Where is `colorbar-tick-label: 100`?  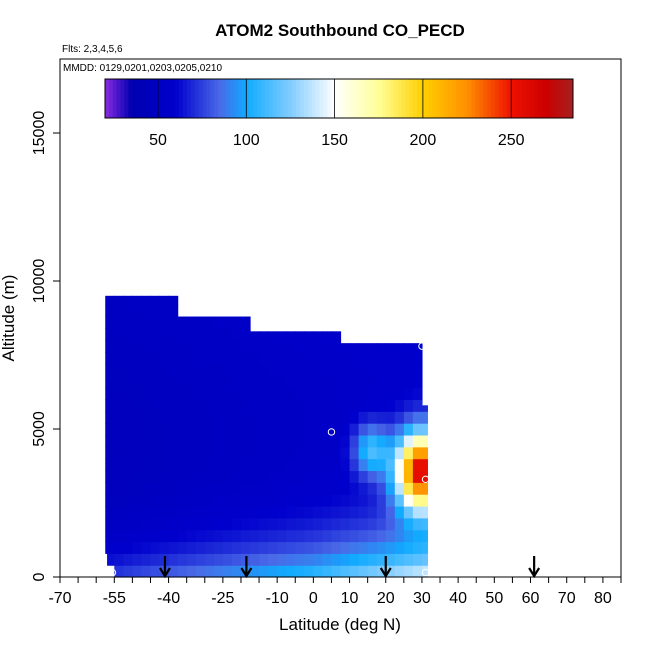
colorbar-tick-label: 100 is located at coordinates (246, 140).